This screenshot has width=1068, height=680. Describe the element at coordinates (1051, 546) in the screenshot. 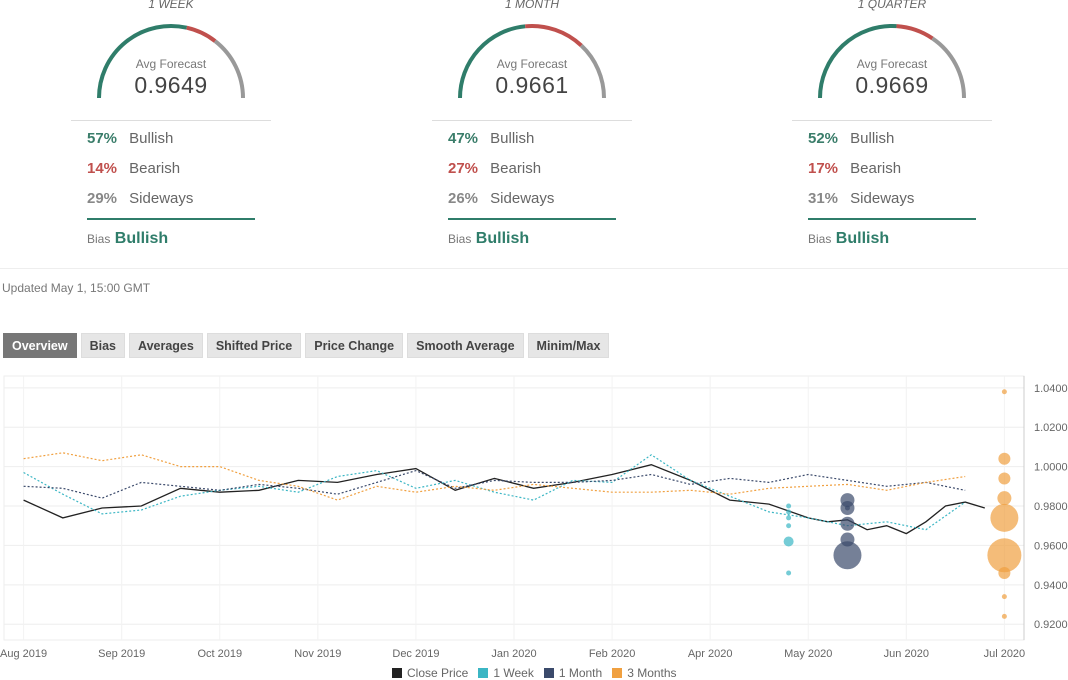

I see `y-tick-label: 0.9600` at that location.